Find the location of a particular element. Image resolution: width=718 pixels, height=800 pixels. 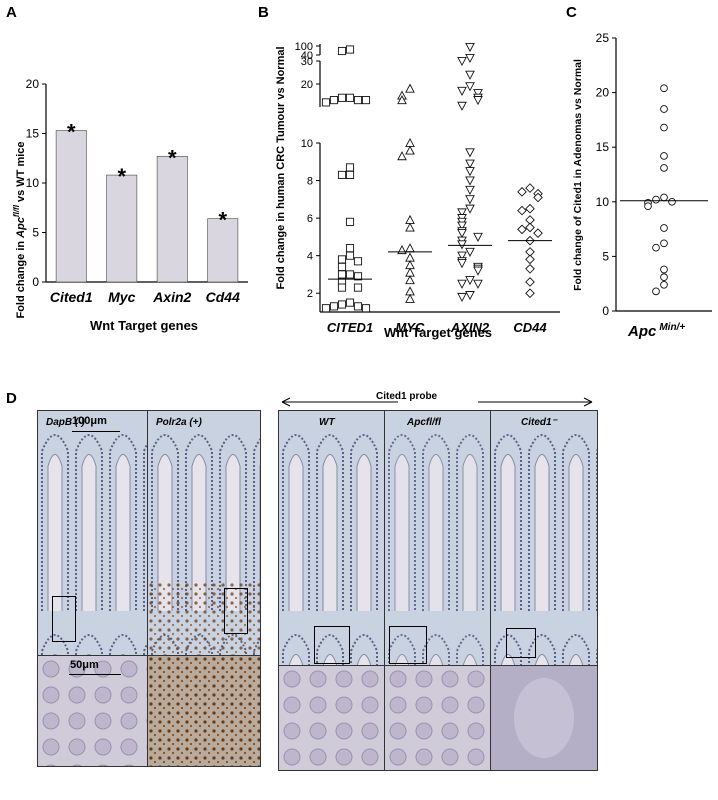

x-tick-label: Axin2 is located at coordinates (171, 297).